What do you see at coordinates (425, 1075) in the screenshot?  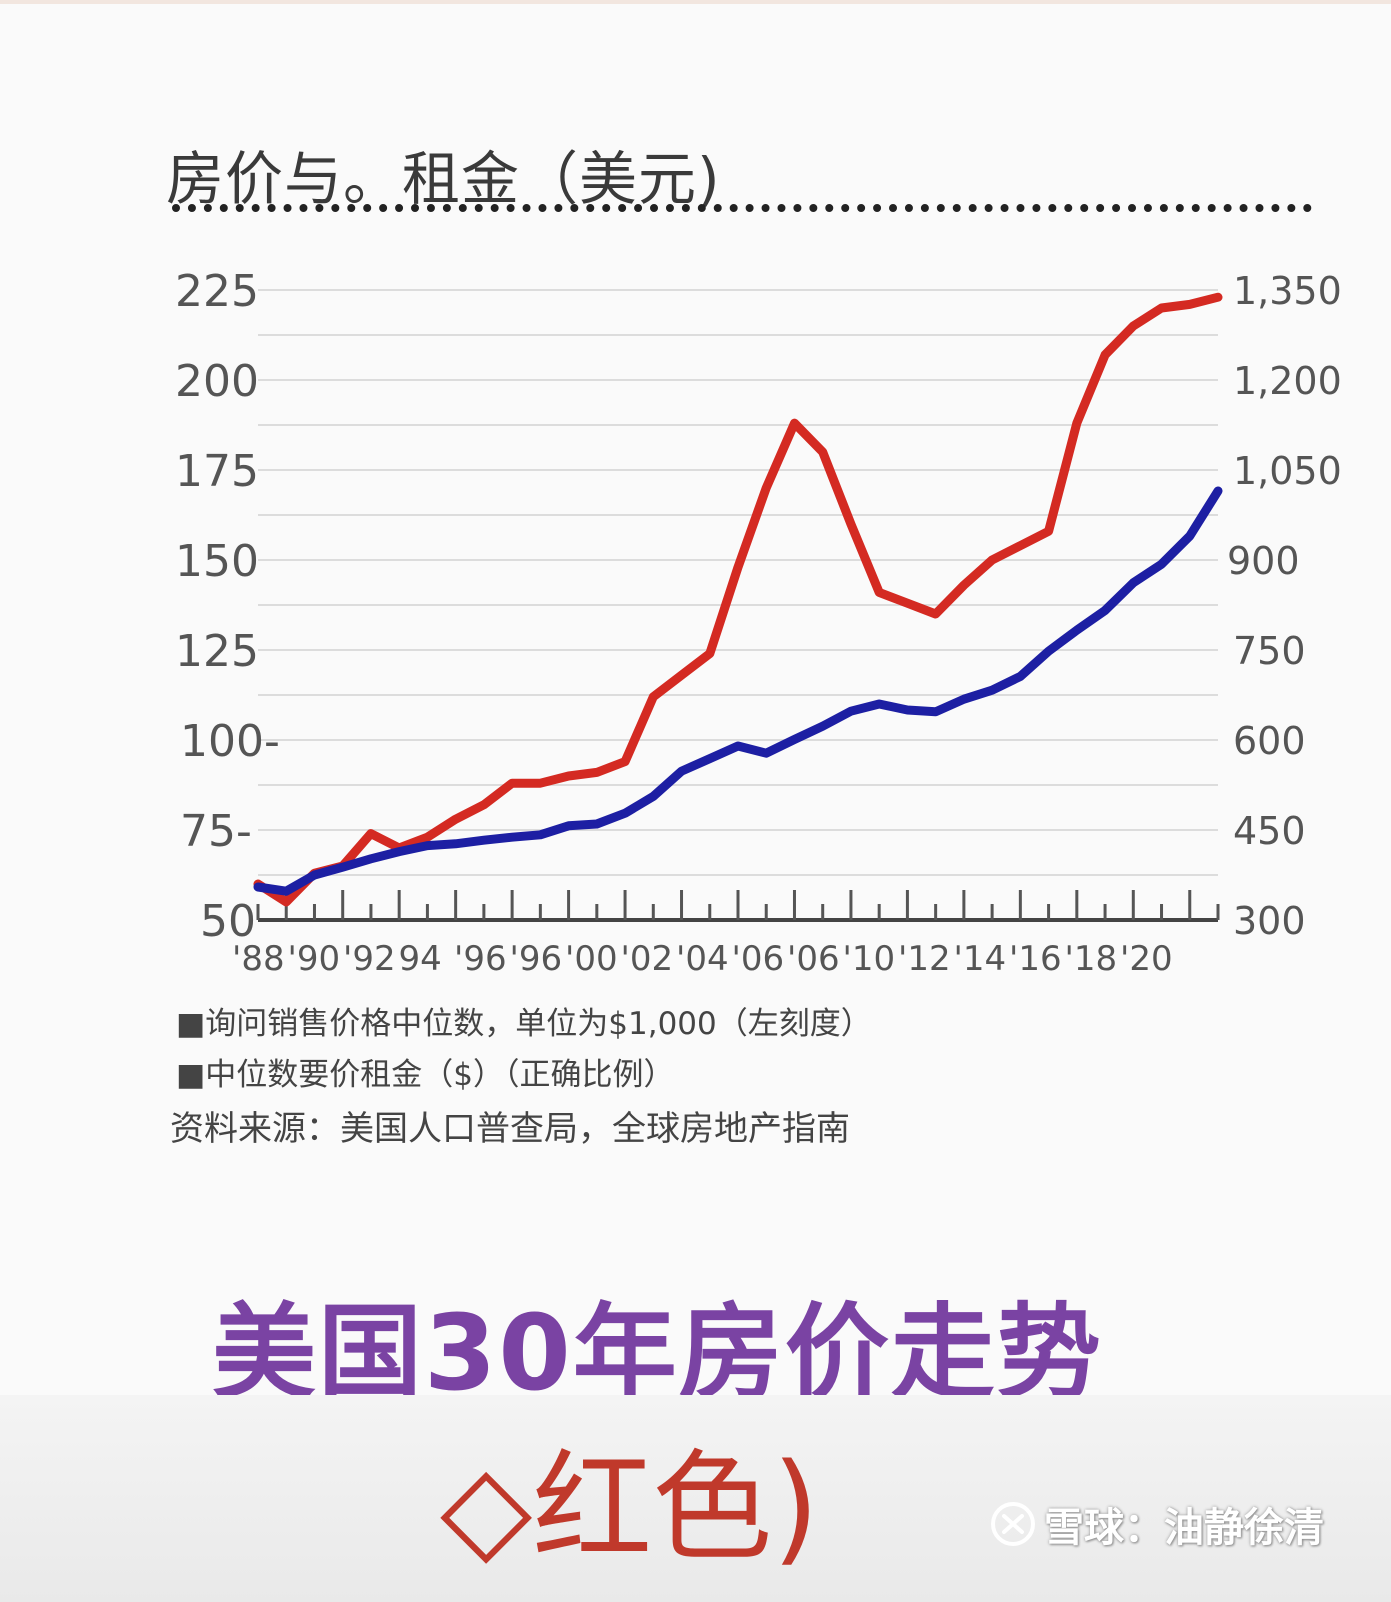 I see `legend-rent-text: ■中位数要价租金（$）（正确比例）` at bounding box center [425, 1075].